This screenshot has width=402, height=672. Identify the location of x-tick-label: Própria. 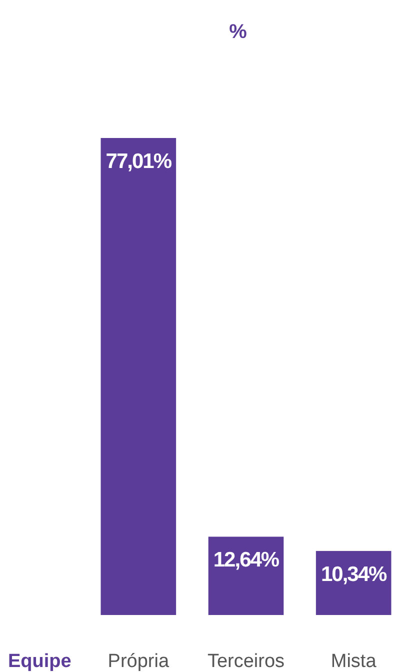
(139, 661).